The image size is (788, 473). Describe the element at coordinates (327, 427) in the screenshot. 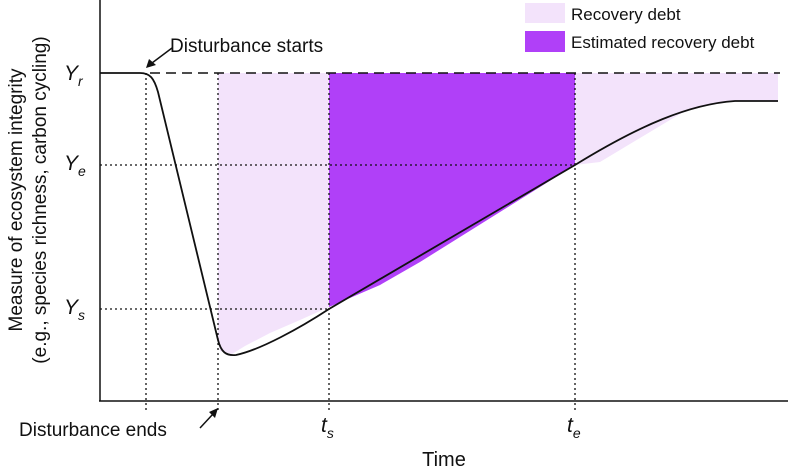

I see `x-mark-label-ts: ts` at that location.